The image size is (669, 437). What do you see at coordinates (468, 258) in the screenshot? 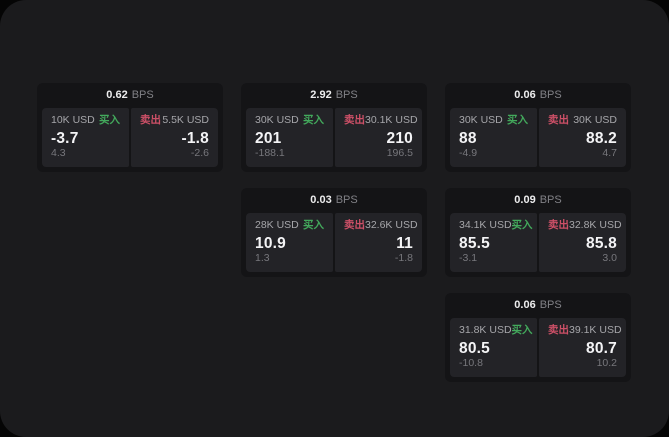
I see `buy-delta: -3.1` at bounding box center [468, 258].